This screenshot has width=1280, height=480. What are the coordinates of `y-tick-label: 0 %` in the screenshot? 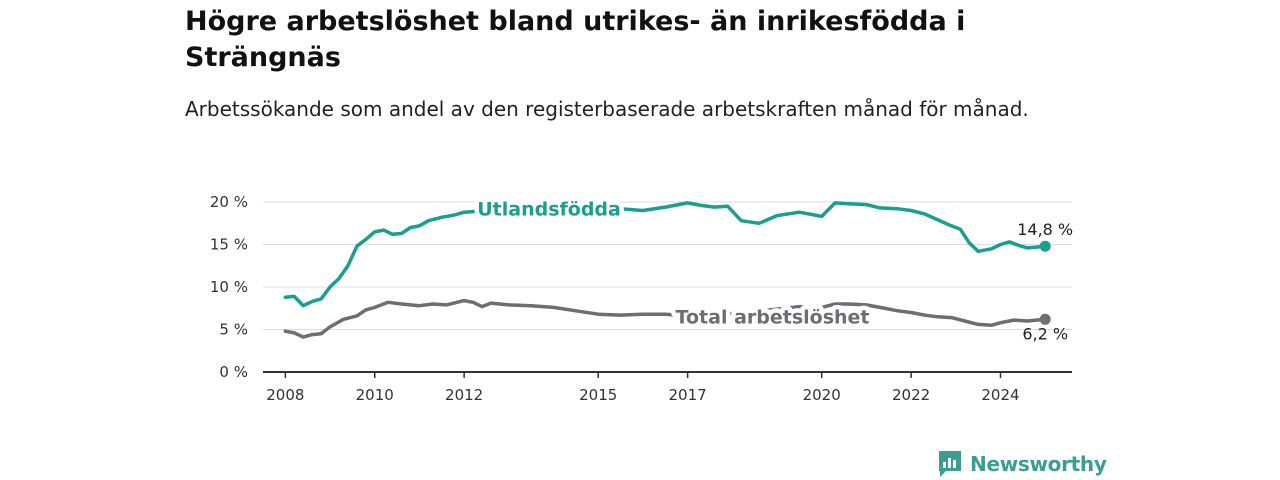 It's located at (233, 372).